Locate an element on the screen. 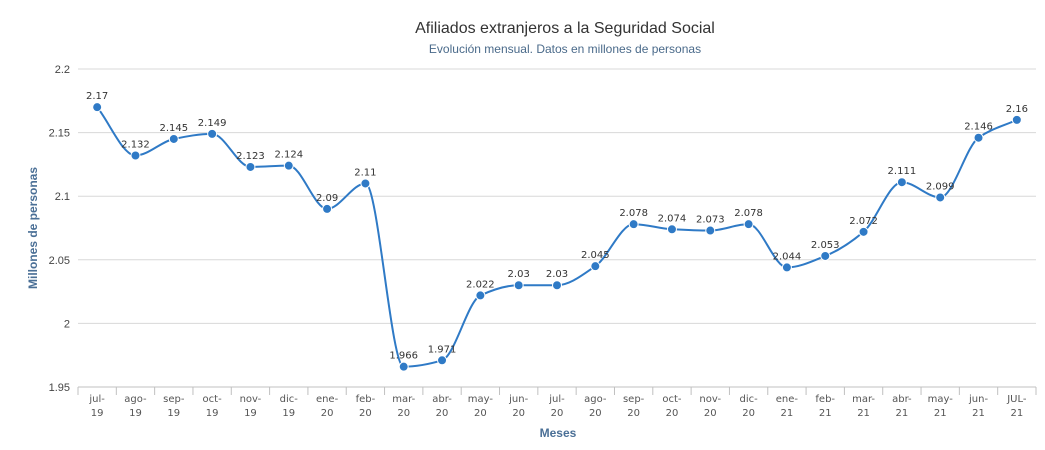  y-tick-label: 2.1 is located at coordinates (62, 197).